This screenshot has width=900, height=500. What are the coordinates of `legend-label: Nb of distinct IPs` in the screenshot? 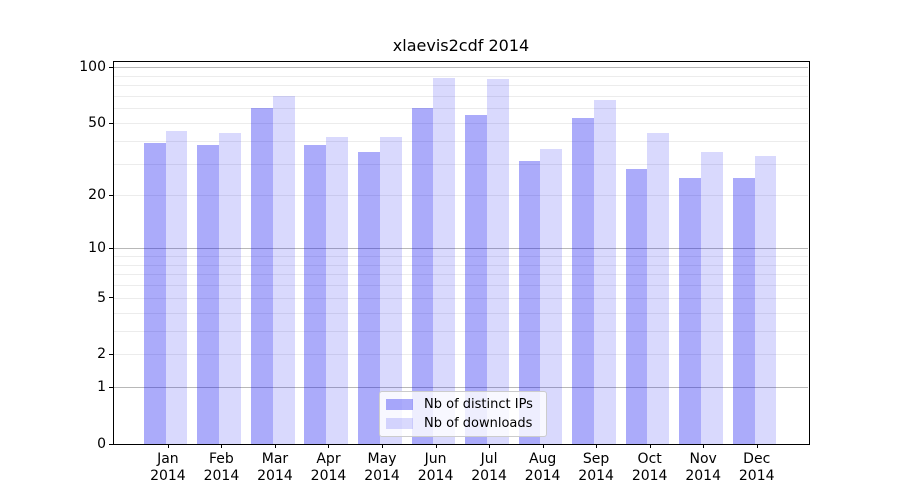 It's located at (478, 404).